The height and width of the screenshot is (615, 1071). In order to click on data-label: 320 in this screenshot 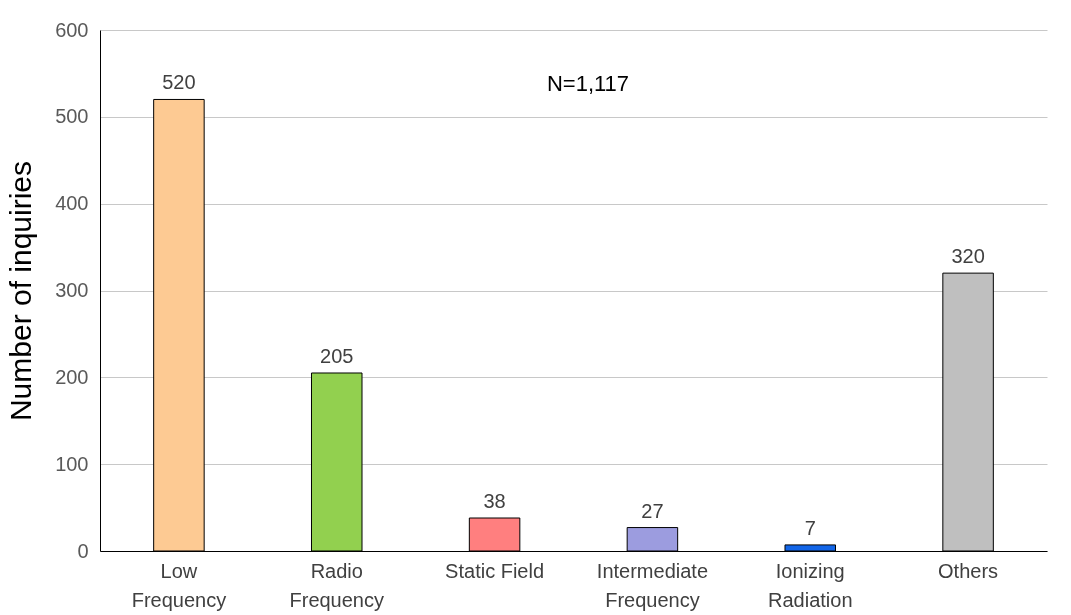, I will do `click(968, 256)`.